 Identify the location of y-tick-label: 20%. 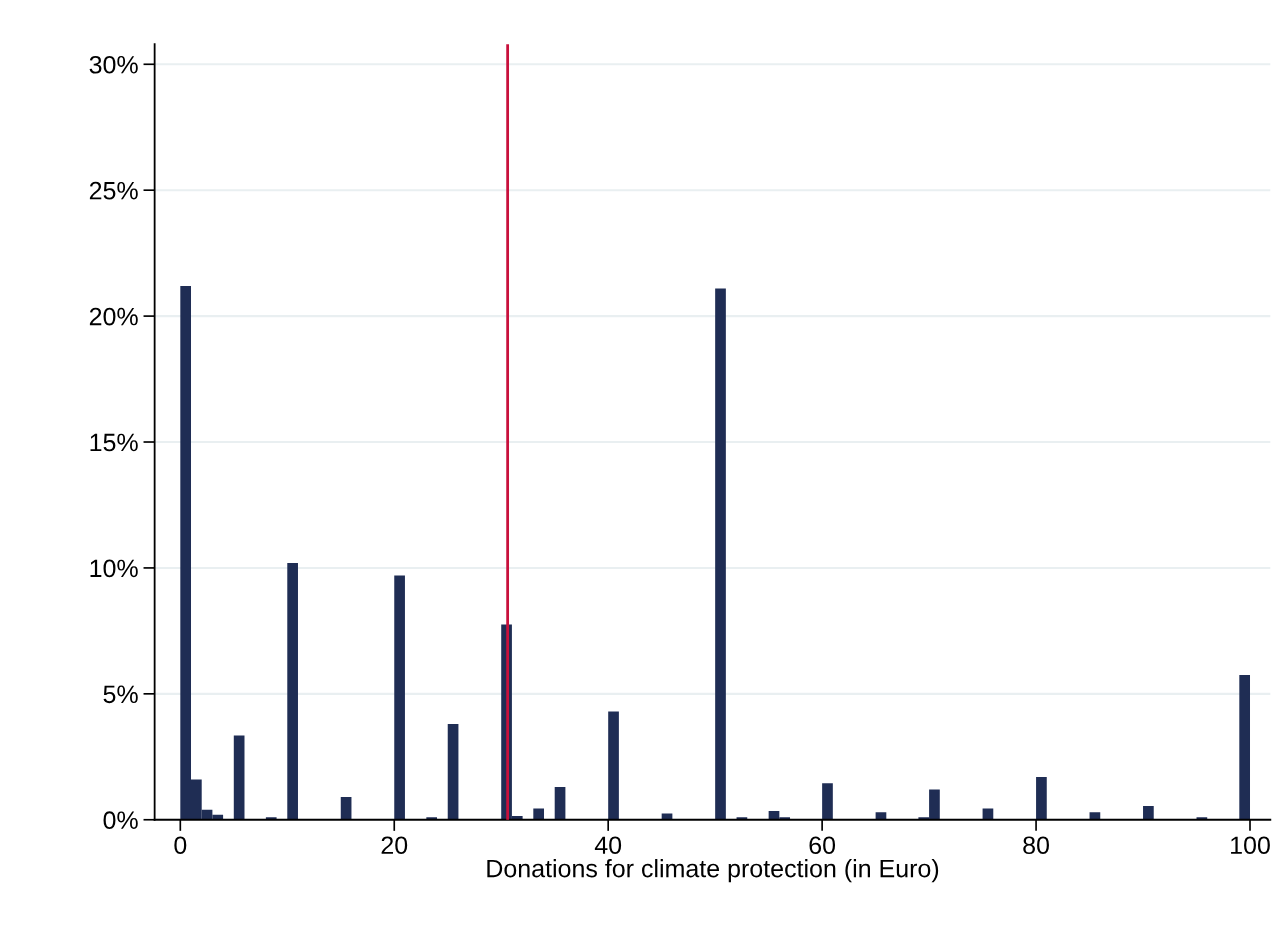
(113, 316).